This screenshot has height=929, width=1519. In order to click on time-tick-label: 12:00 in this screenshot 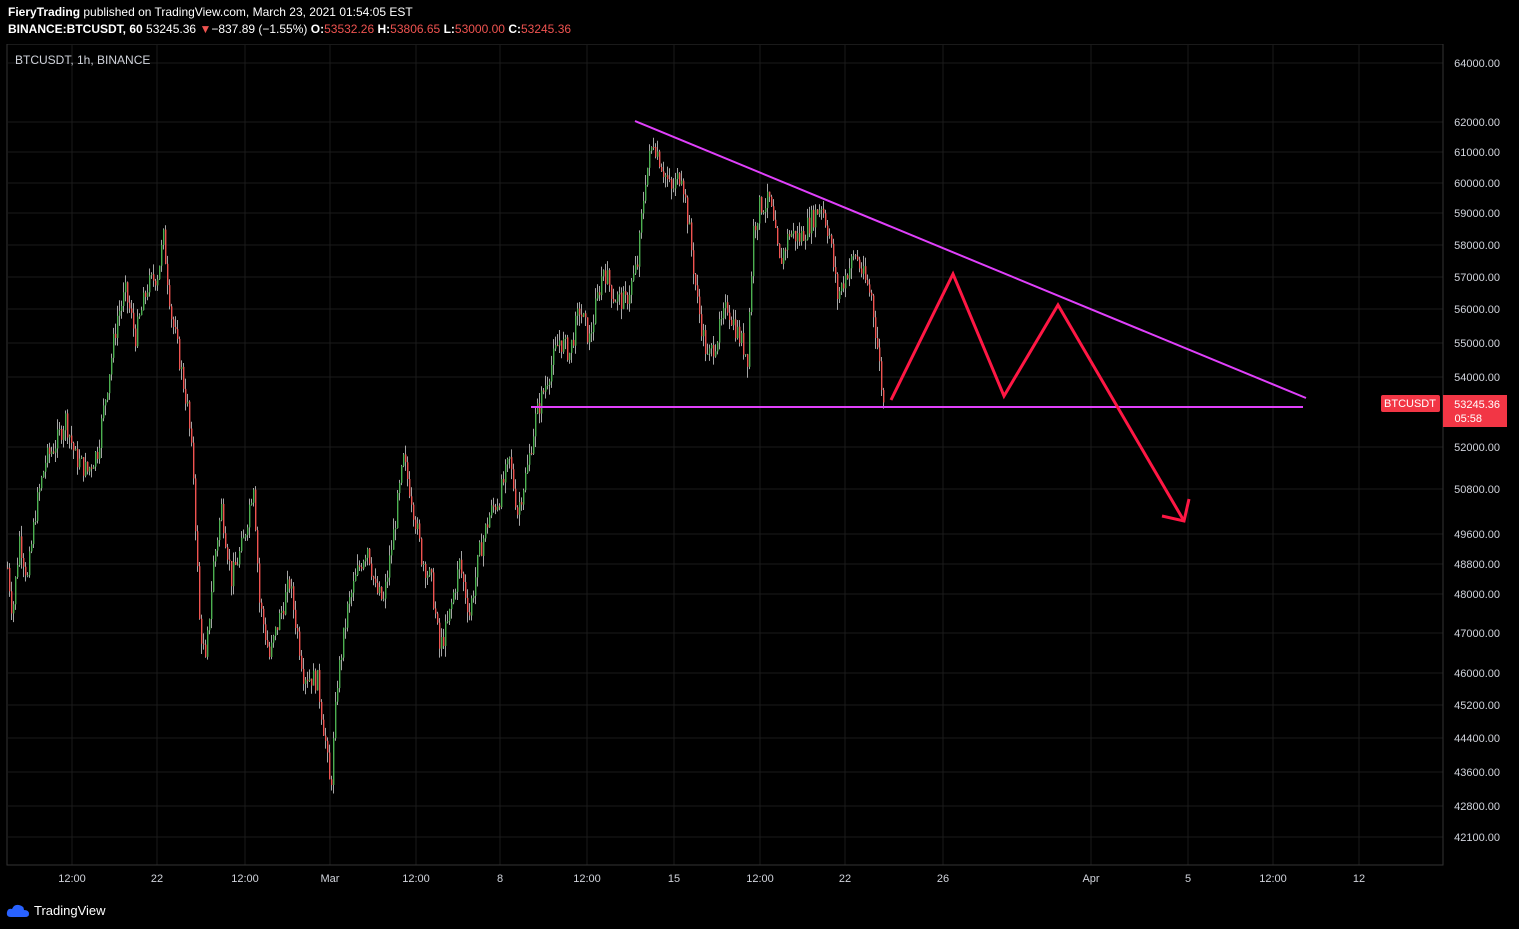, I will do `click(760, 879)`.